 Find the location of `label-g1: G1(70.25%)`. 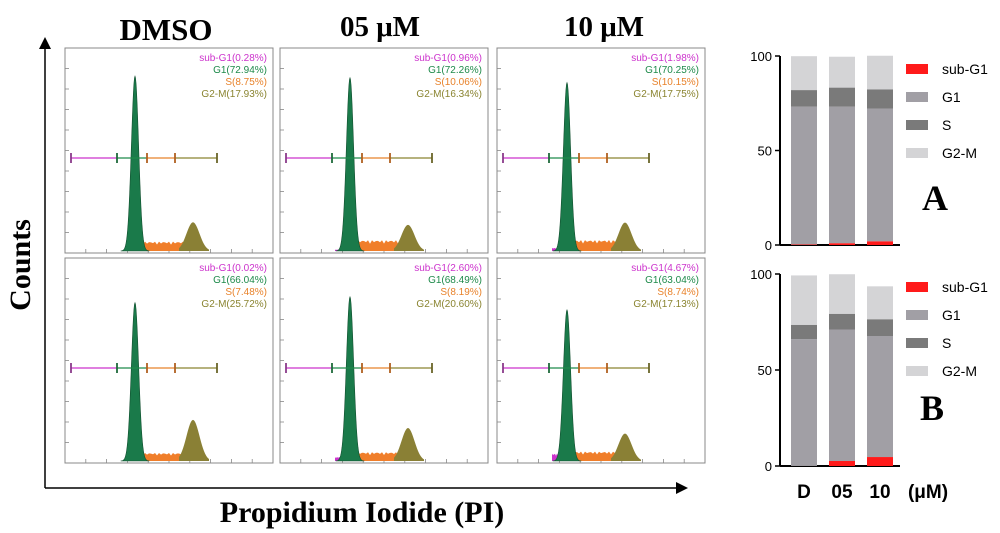

label-g1: G1(70.25%) is located at coordinates (672, 70).